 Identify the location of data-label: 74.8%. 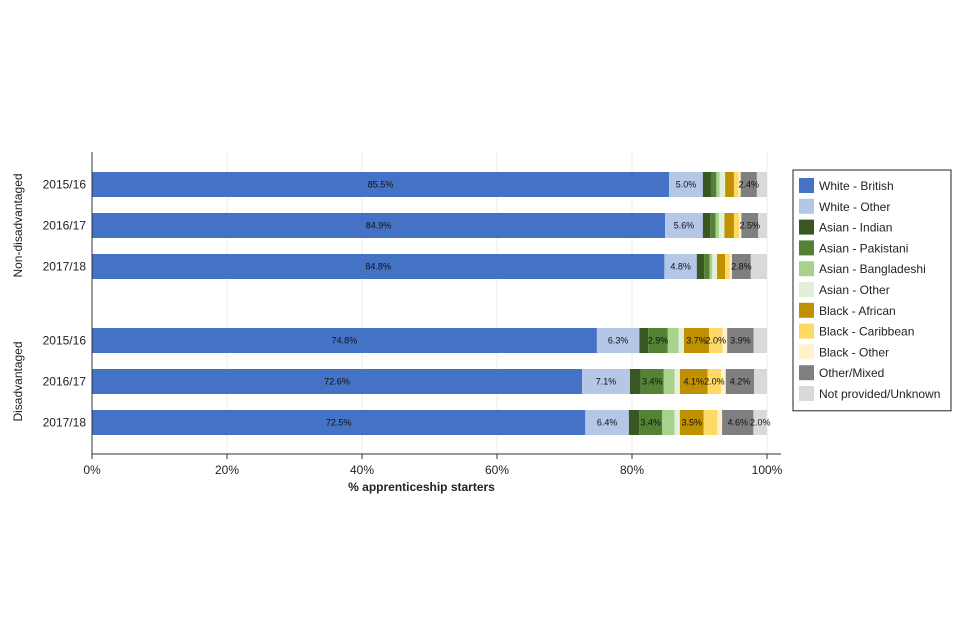
(345, 341).